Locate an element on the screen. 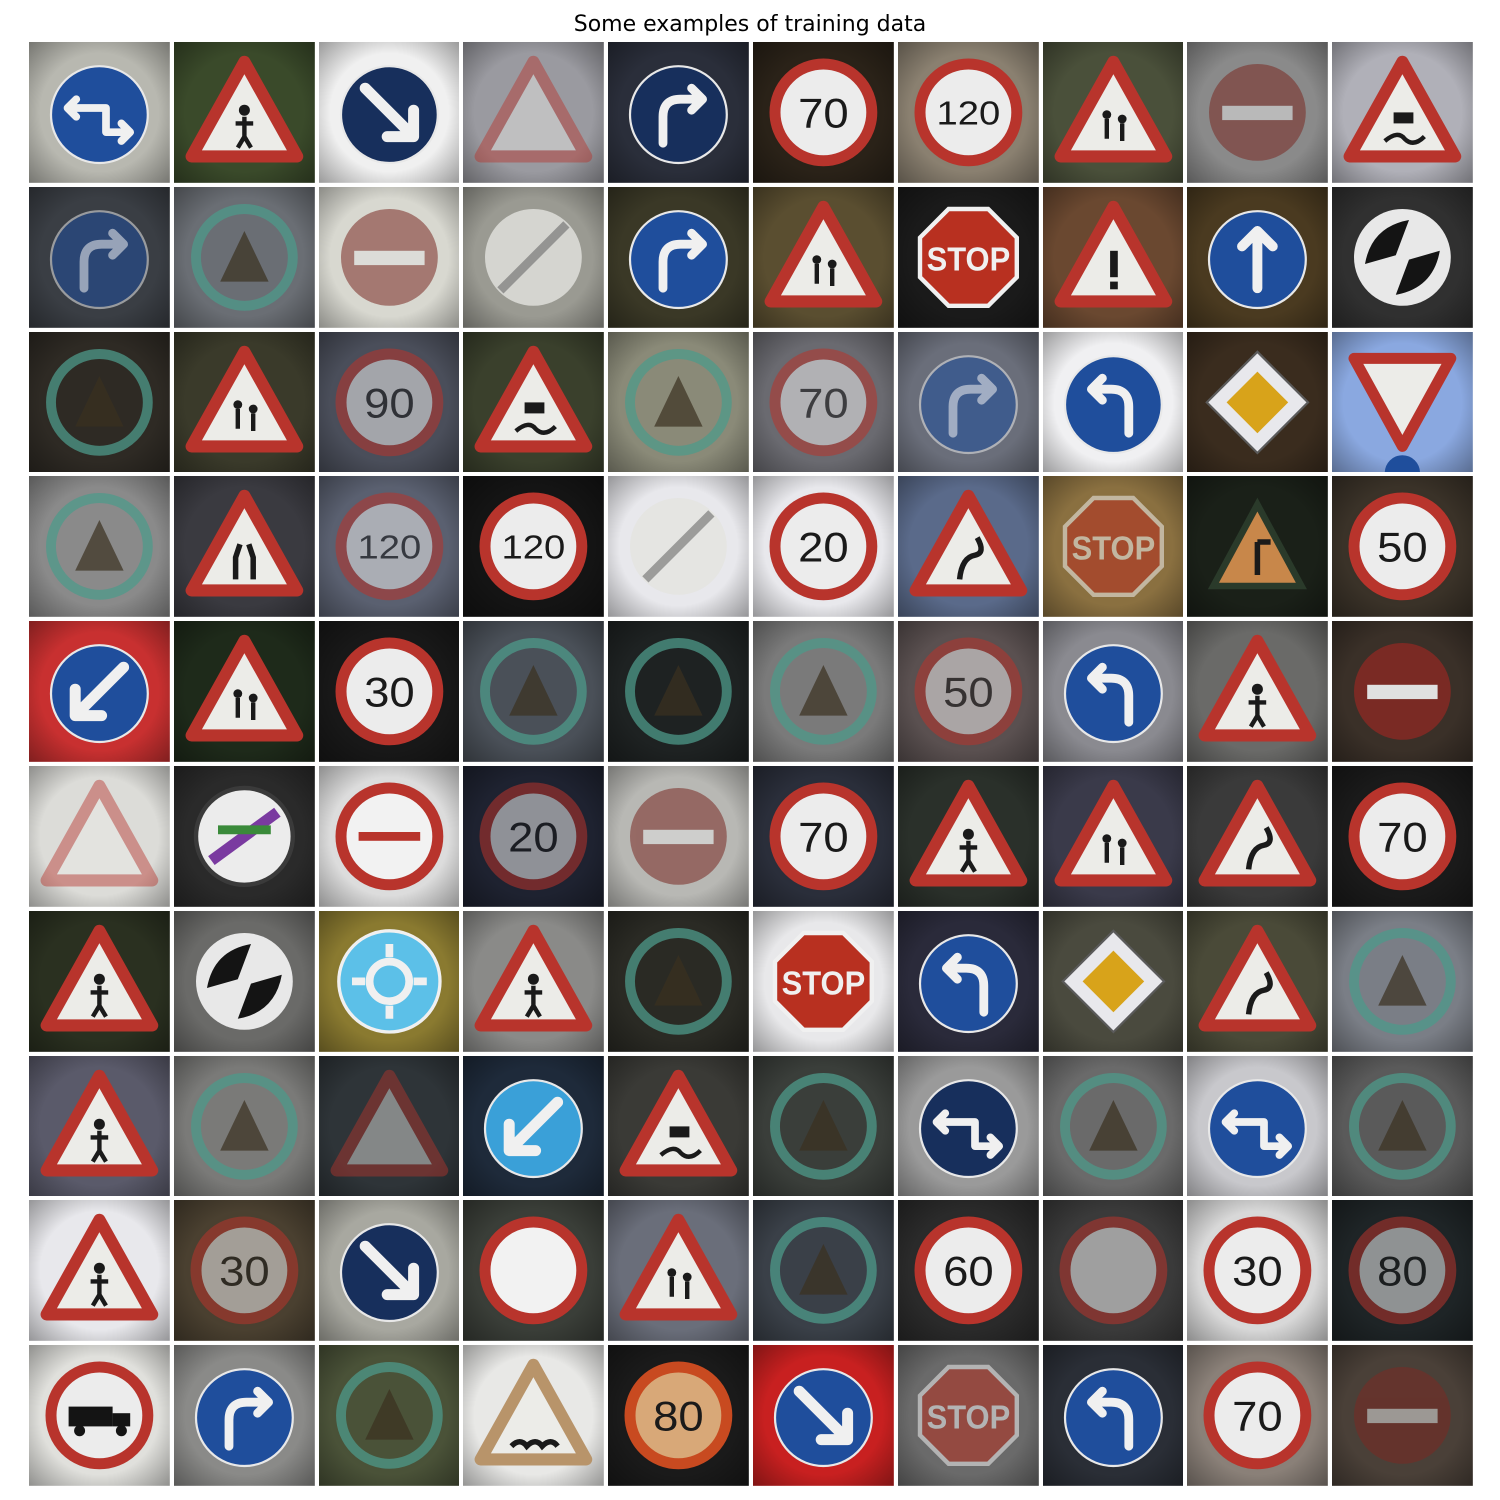 This screenshot has height=1500, width=1500. svg-text: 30 is located at coordinates (1257, 1271).